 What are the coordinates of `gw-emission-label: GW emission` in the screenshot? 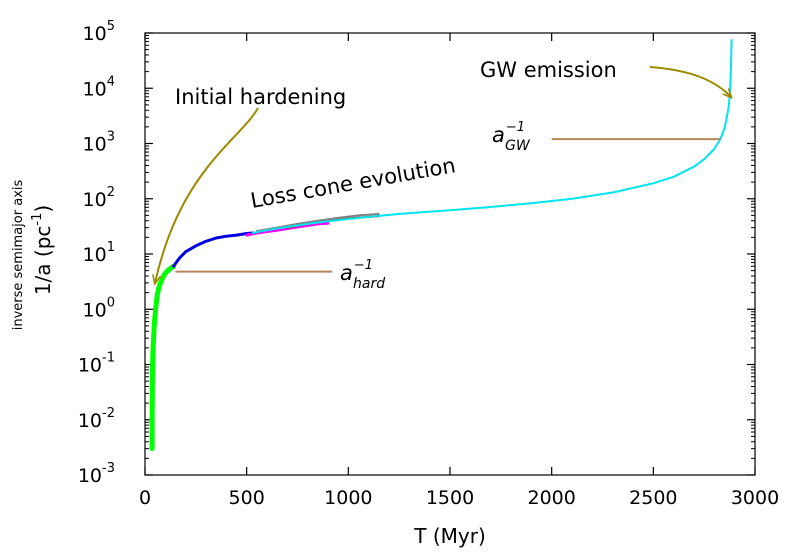 It's located at (548, 70).